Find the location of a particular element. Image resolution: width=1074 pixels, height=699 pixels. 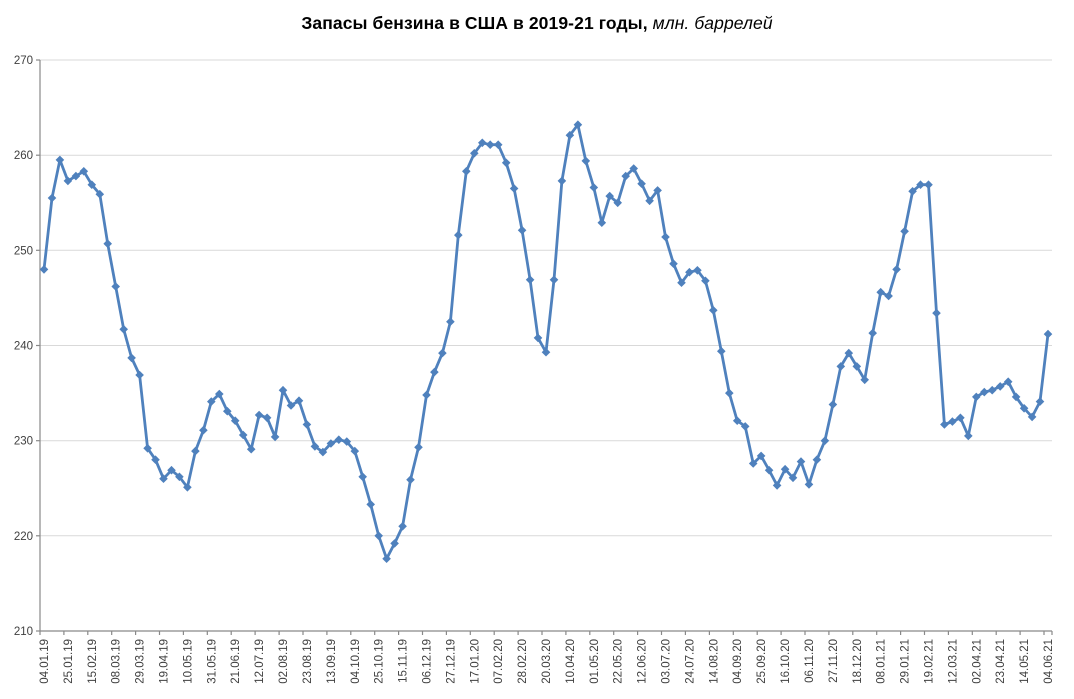

x-tick-label: 08.01.21 is located at coordinates (882, 661).